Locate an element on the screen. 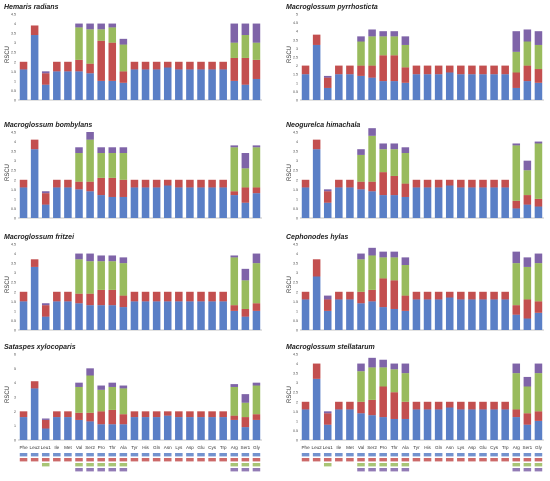  y-tick-label: 4.5 is located at coordinates (13, 133).